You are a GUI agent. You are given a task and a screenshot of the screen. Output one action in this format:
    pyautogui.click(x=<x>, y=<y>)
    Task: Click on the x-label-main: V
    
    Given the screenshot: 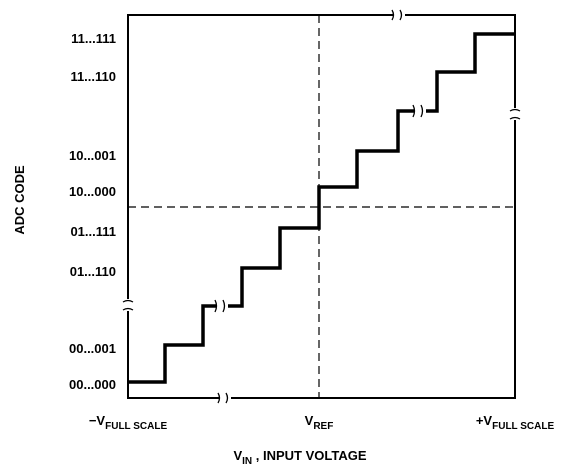 What is the action you would take?
    pyautogui.click(x=309, y=420)
    